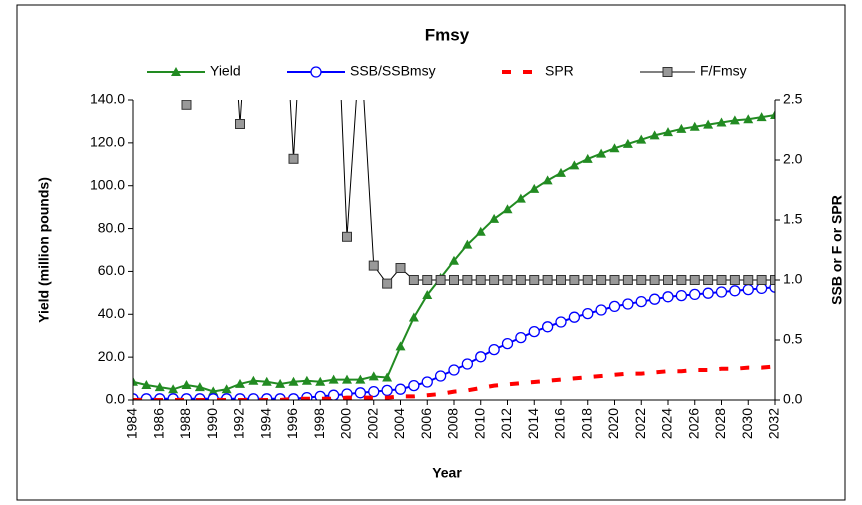  I want to click on y2-tick-label: 1.0, so click(793, 279).